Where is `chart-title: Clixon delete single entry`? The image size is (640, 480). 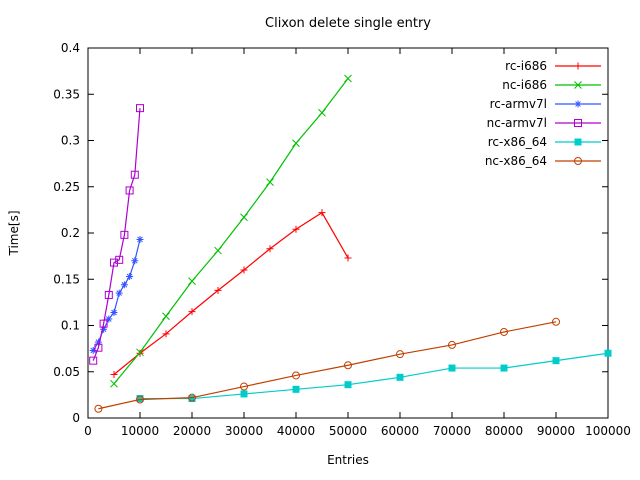
chart-title: Clixon delete single entry is located at coordinates (348, 23).